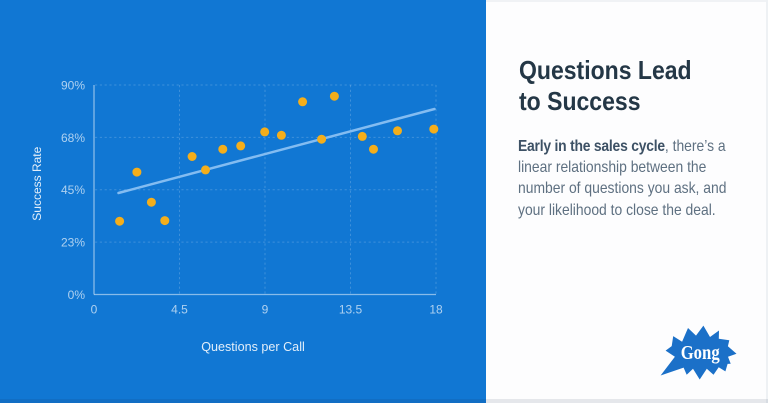 The height and width of the screenshot is (403, 768). Describe the element at coordinates (73, 243) in the screenshot. I see `svg-text: 23%` at that location.